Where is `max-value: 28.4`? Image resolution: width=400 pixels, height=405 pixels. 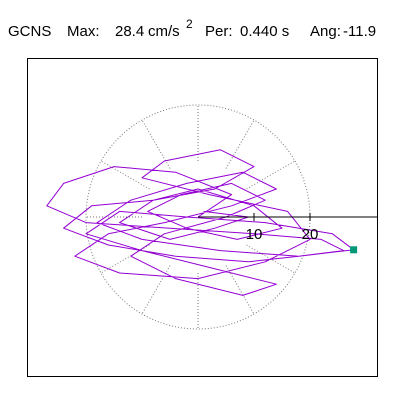
max-value: 28.4 is located at coordinates (129, 31).